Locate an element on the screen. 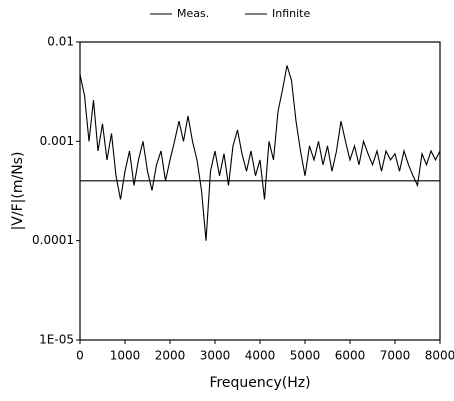 This screenshot has height=401, width=454. x-tick-label: 1000 is located at coordinates (125, 356).